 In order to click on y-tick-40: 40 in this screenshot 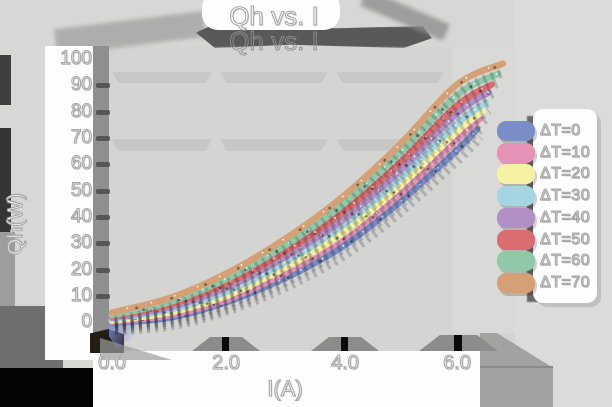, I will do `click(81, 216)`.